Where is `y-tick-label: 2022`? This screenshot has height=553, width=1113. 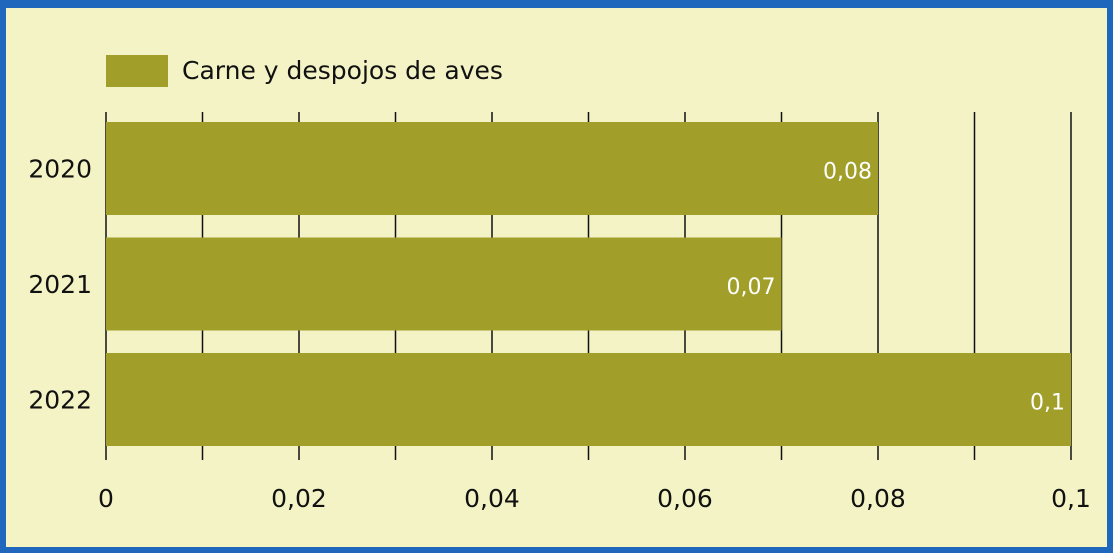
y-tick-label: 2022 is located at coordinates (60, 400).